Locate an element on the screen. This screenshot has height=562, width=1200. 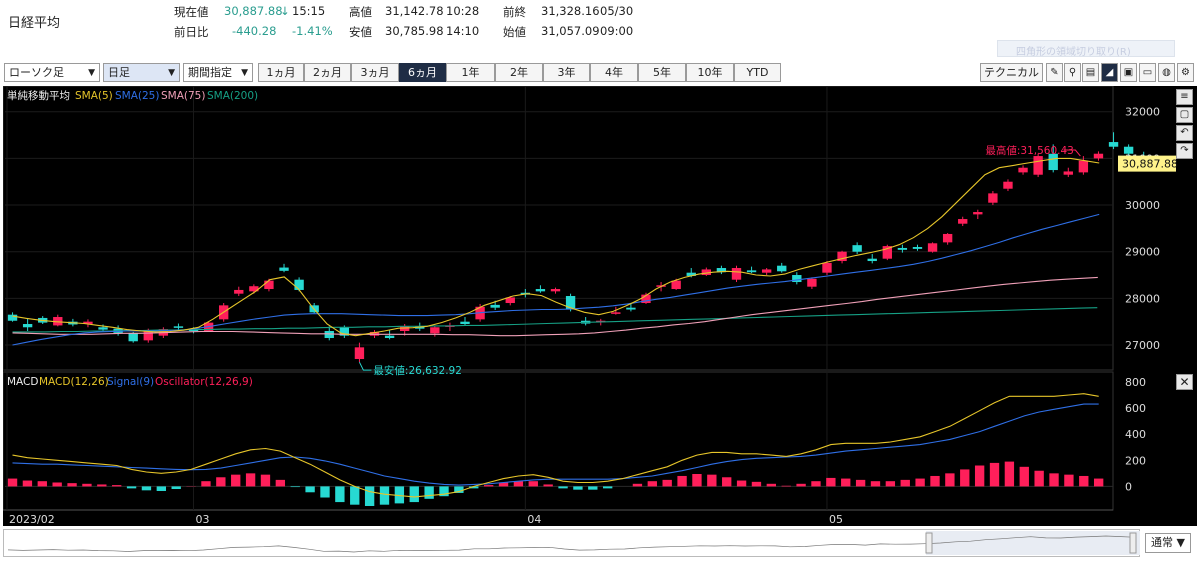
print-icon: ▣ is located at coordinates (1128, 72).